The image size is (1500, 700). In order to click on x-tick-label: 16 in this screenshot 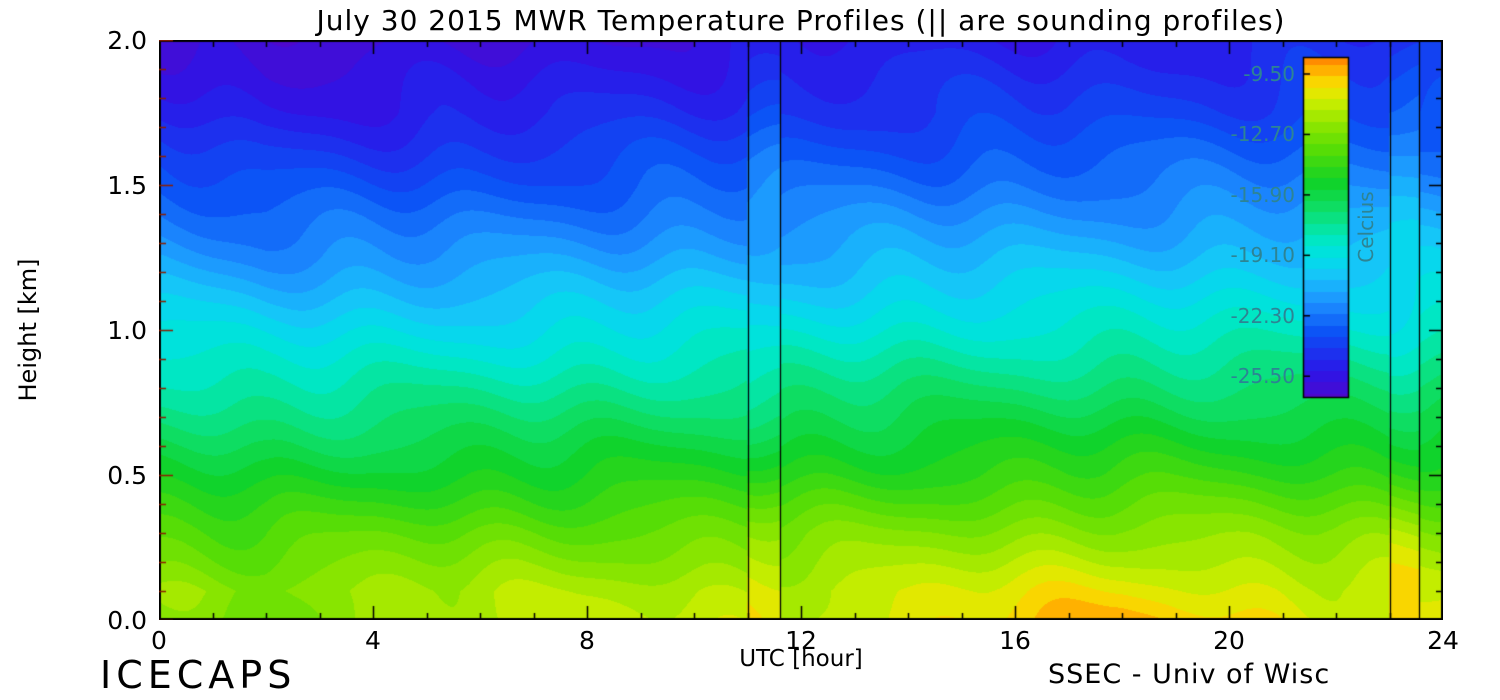, I will do `click(1015, 640)`.